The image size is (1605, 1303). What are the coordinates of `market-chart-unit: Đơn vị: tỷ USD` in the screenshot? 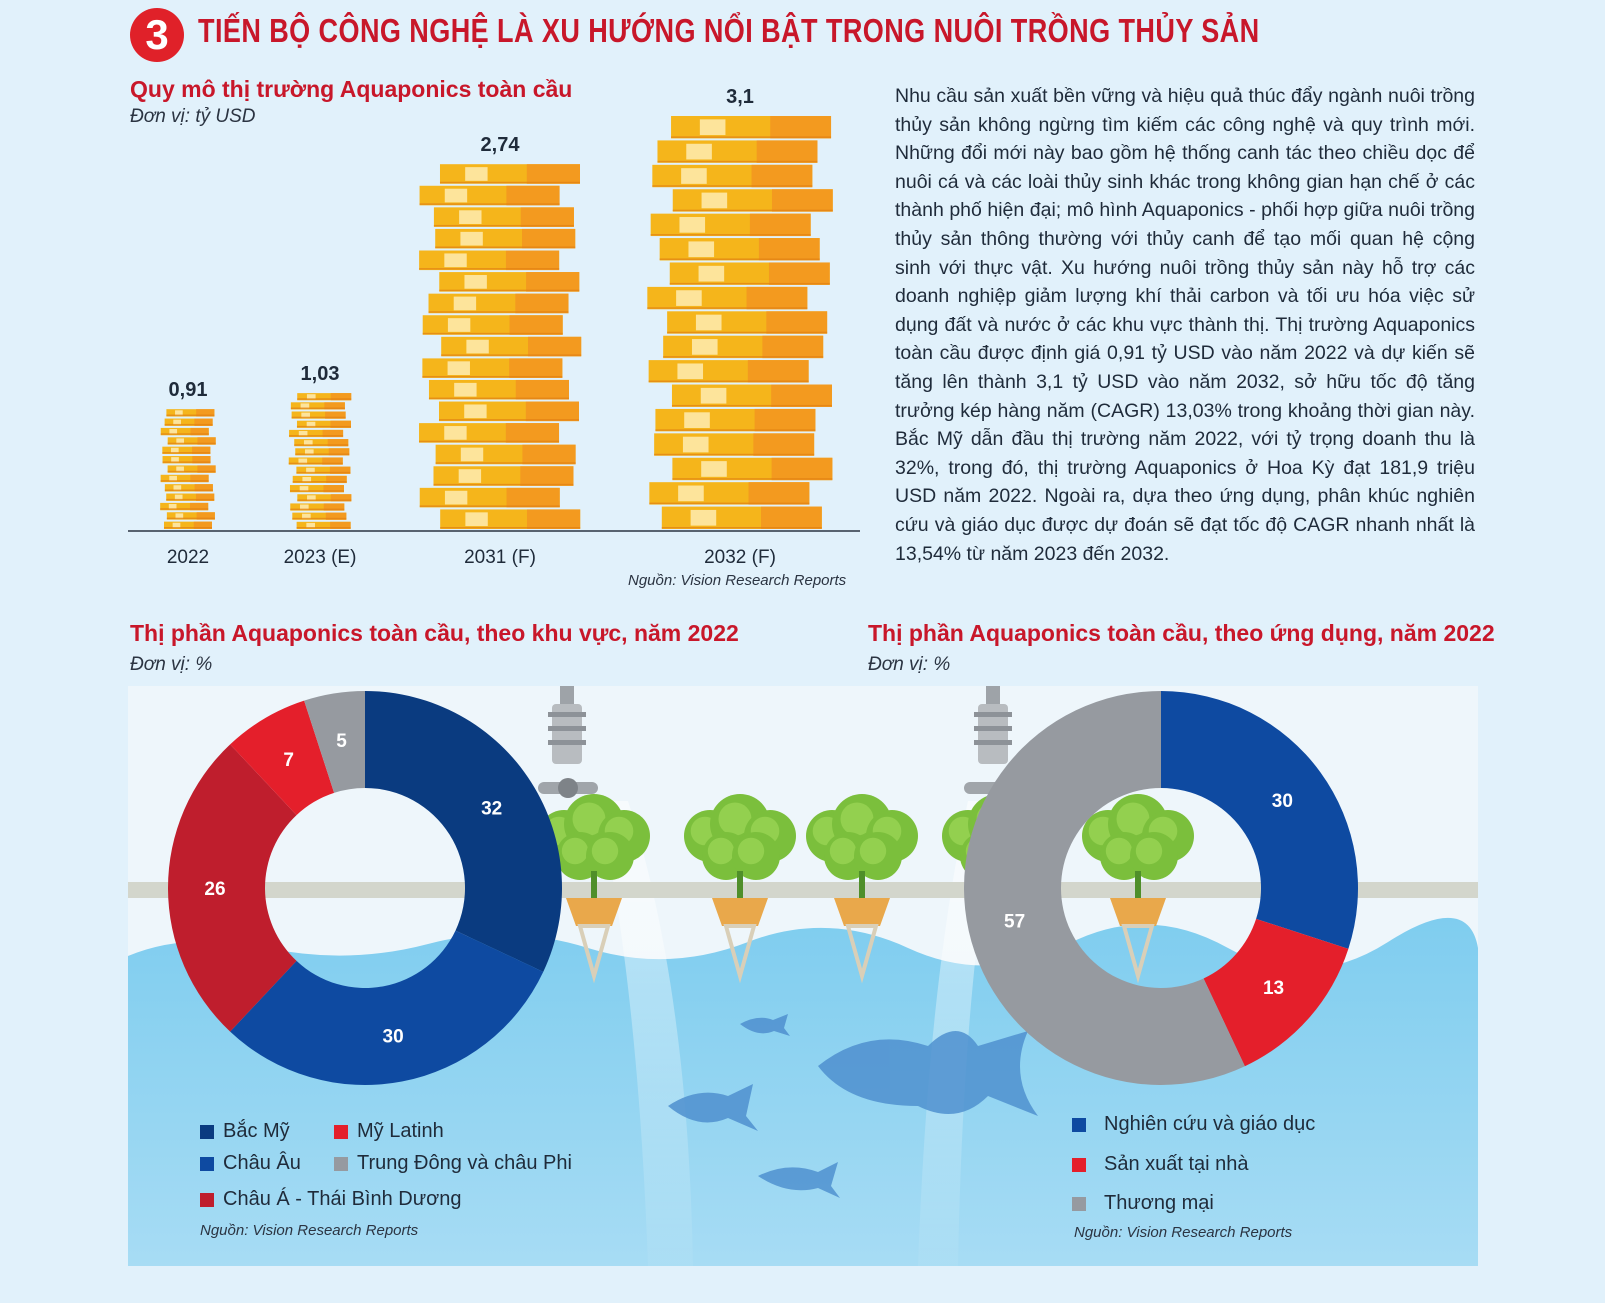 It's located at (193, 116).